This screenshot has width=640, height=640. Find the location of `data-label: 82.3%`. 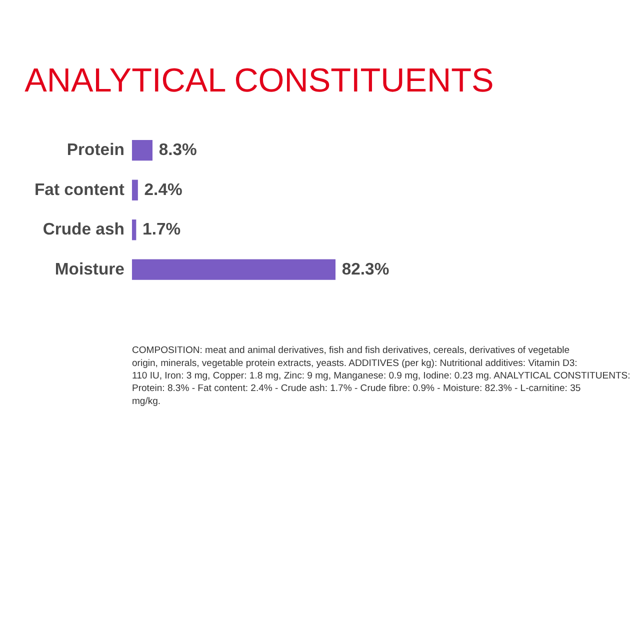

data-label: 82.3% is located at coordinates (366, 268).